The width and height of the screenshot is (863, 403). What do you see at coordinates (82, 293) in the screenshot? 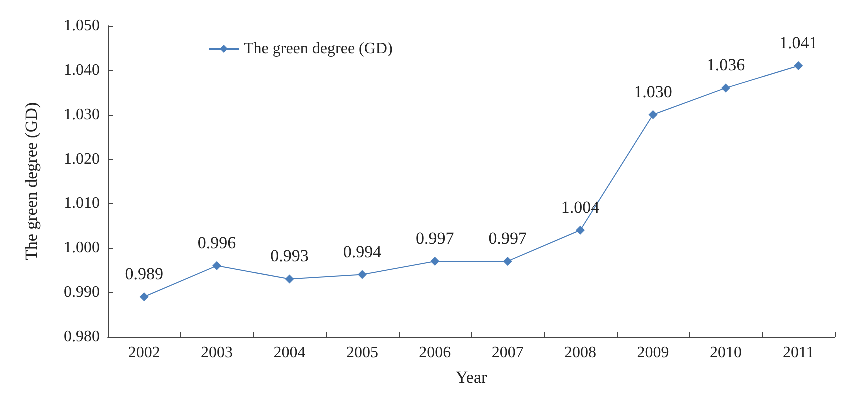
I see `y-tick-label: 0.990` at bounding box center [82, 293].